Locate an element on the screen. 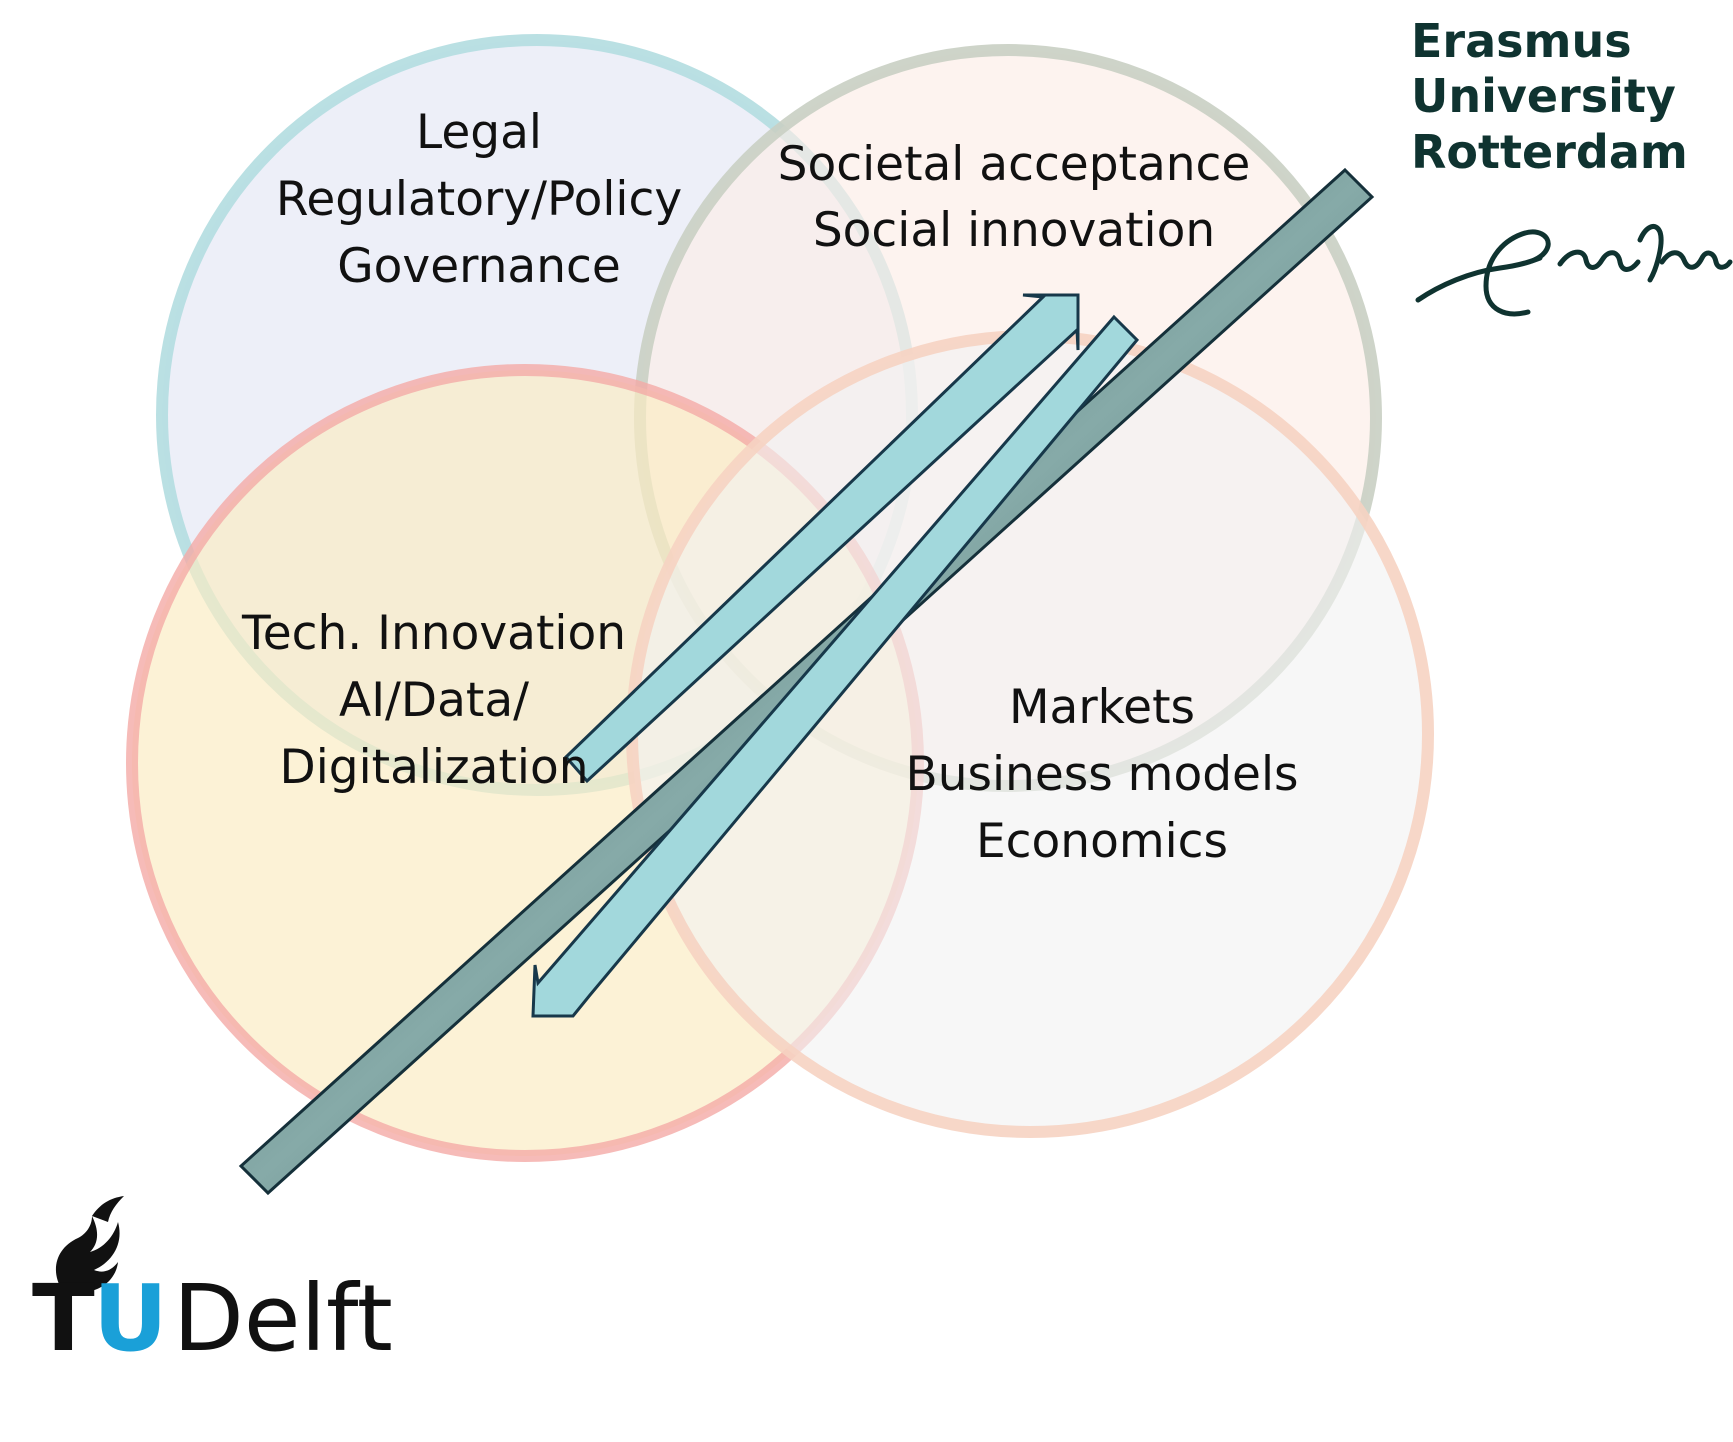 This screenshot has height=1442, width=1733. tech-line-1: Tech. Innovation is located at coordinates (433, 633).